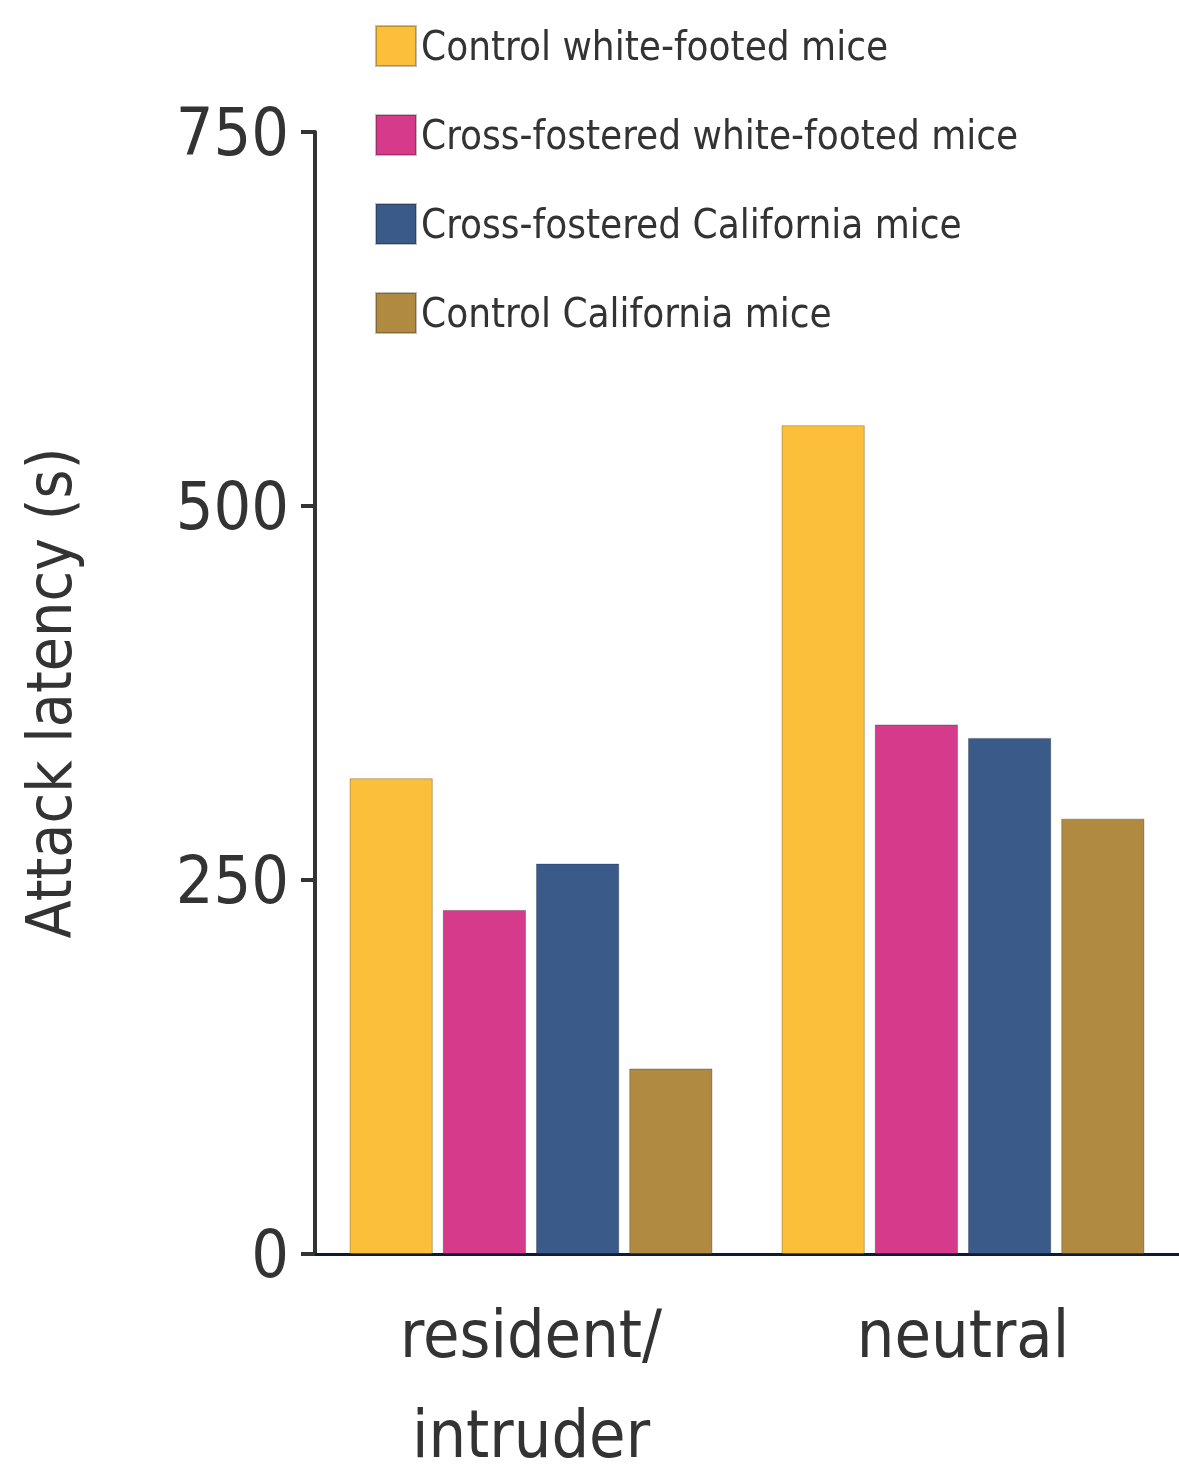  What do you see at coordinates (270, 1254) in the screenshot?
I see `y-tick-label: 0` at bounding box center [270, 1254].